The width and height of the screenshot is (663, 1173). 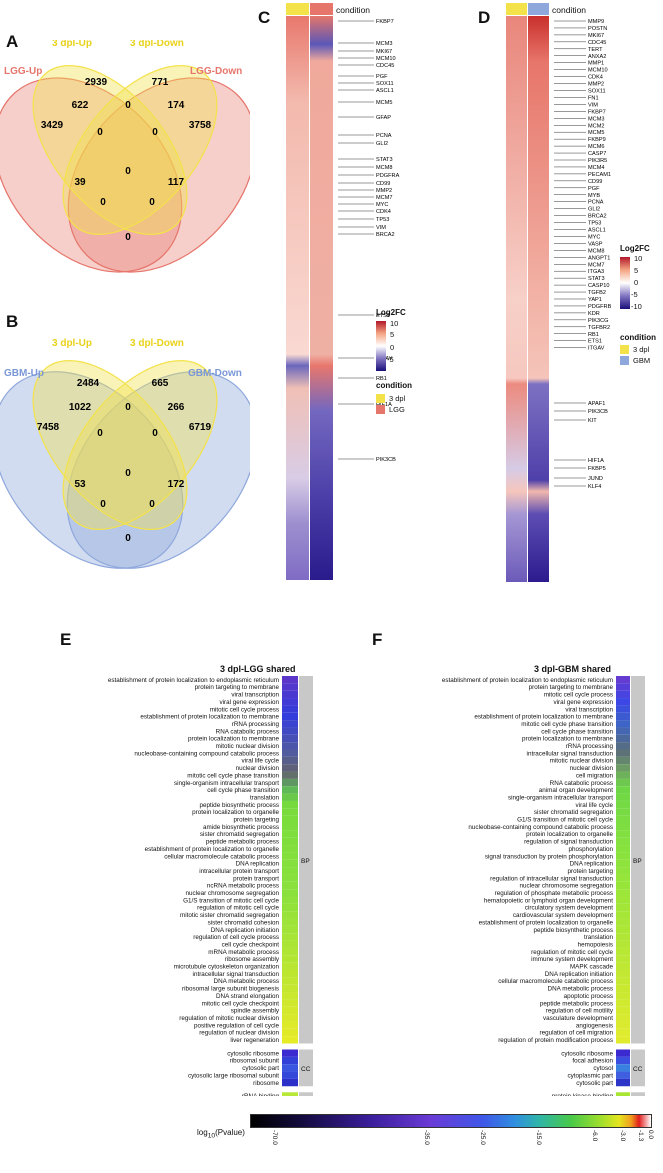 What do you see at coordinates (638, 337) in the screenshot?
I see `legend-condition-title: condition` at bounding box center [638, 337].